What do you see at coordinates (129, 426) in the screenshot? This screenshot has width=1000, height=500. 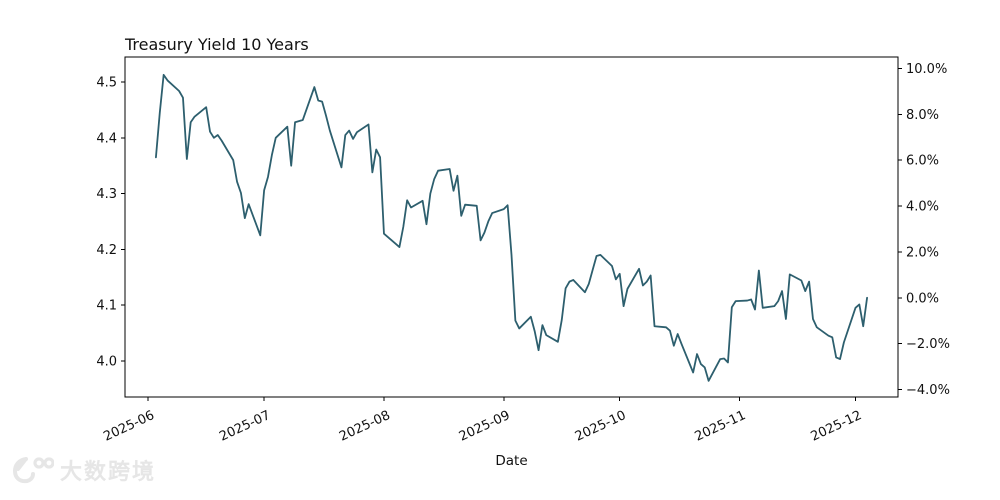 I see `x-tick-label: 2025-06` at bounding box center [129, 426].